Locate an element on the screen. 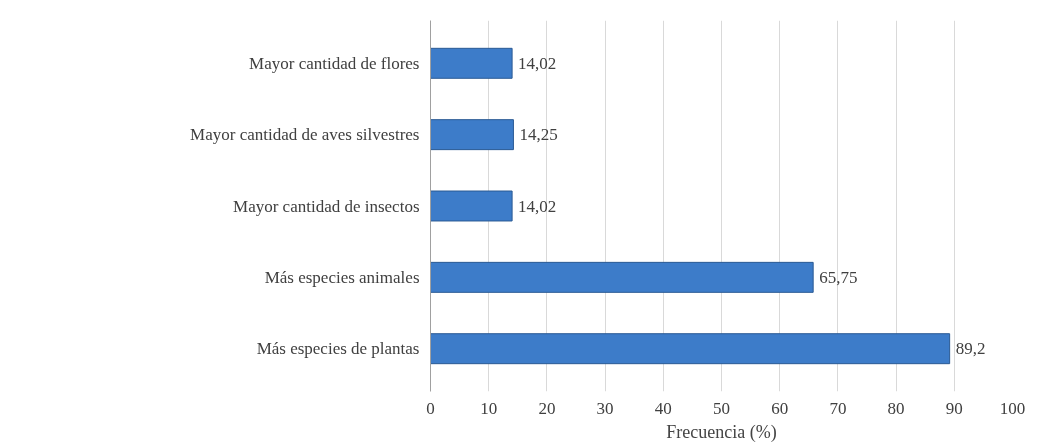 This screenshot has width=1042, height=444. y-tick-label: Más especies animales is located at coordinates (342, 277).